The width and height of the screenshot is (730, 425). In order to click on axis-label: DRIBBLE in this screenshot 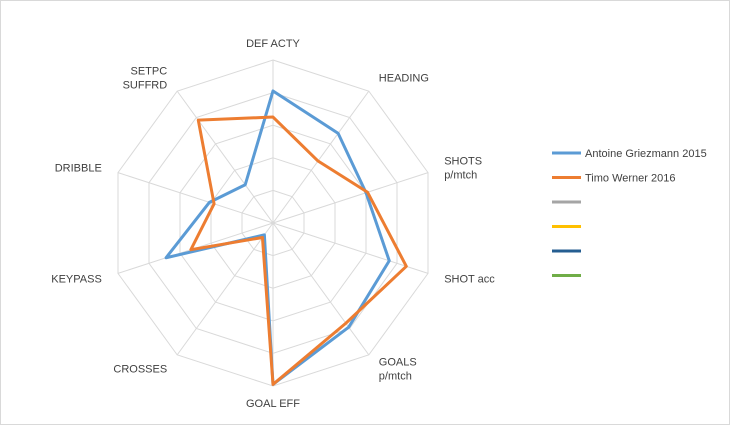, I will do `click(78, 168)`.